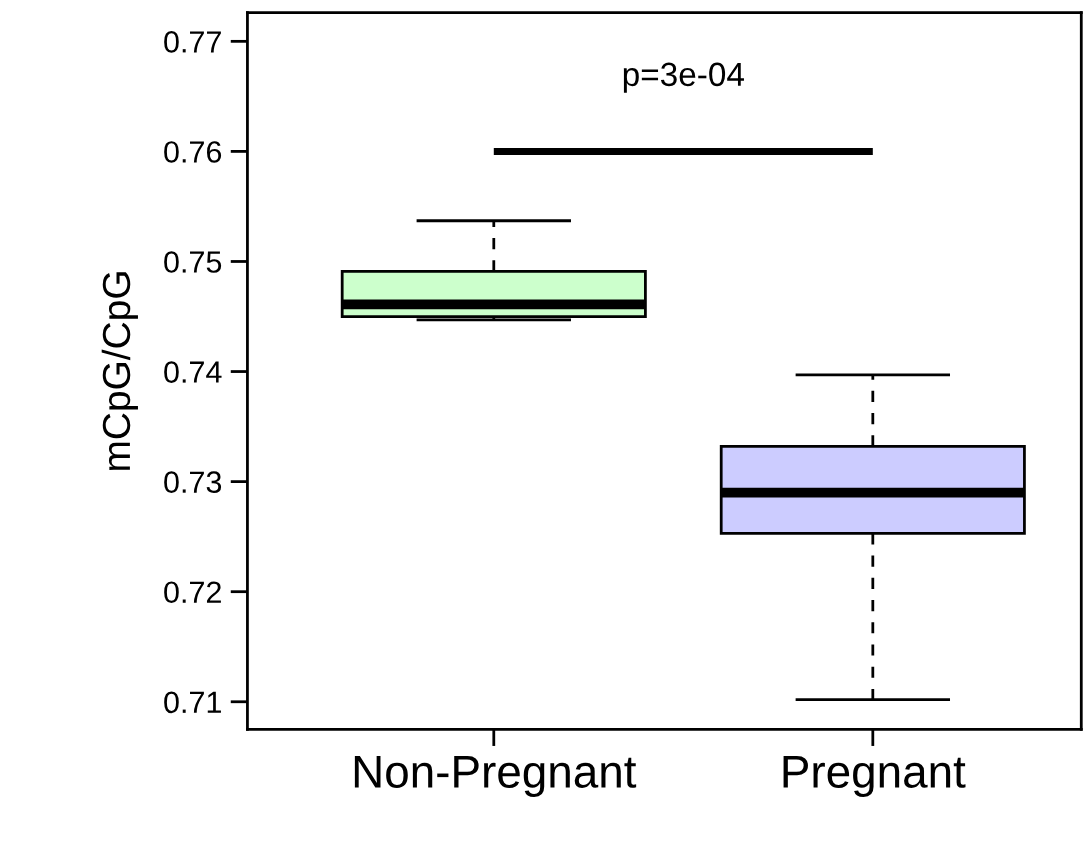 The image size is (1090, 848). What do you see at coordinates (193, 152) in the screenshot?
I see `y-tick-label: 0.76` at bounding box center [193, 152].